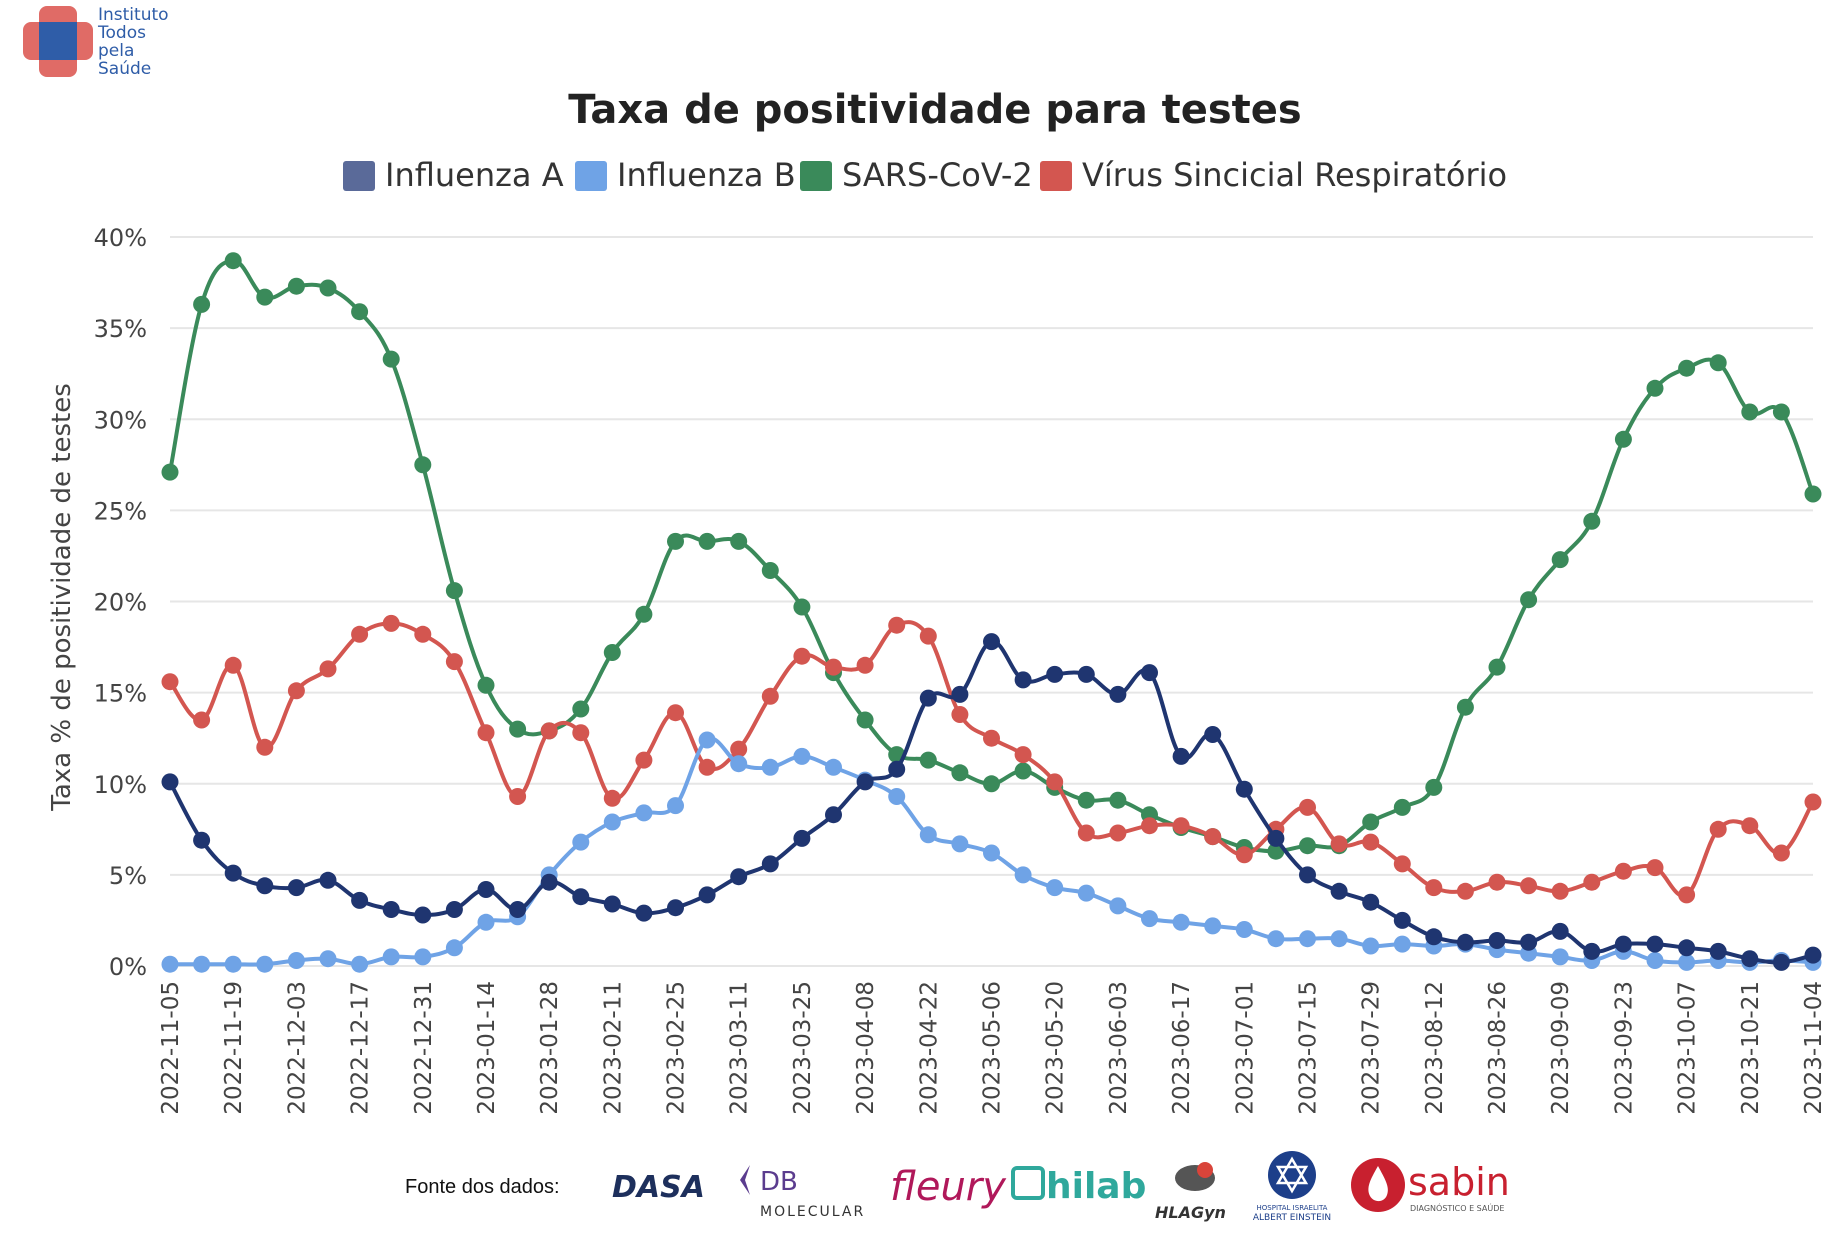 The width and height of the screenshot is (1832, 1236). What do you see at coordinates (128, 876) in the screenshot?
I see `y-tick-label: 5%` at bounding box center [128, 876].